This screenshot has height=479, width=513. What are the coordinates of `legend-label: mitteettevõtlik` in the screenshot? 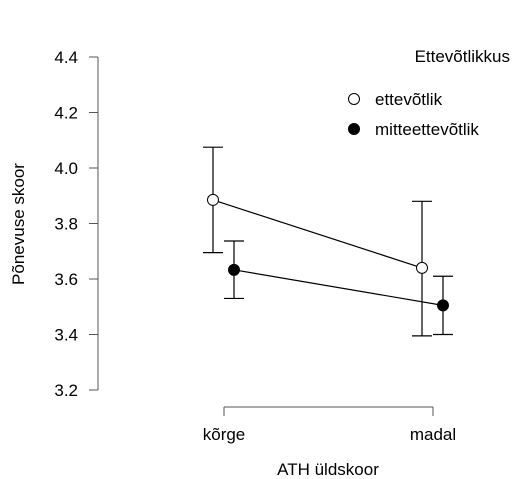 It's located at (427, 129).